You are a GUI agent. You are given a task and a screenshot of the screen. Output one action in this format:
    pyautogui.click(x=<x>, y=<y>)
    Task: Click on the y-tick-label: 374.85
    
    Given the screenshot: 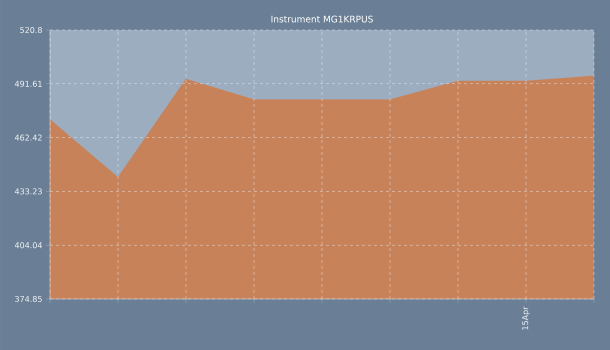 What is the action you would take?
    pyautogui.click(x=28, y=299)
    